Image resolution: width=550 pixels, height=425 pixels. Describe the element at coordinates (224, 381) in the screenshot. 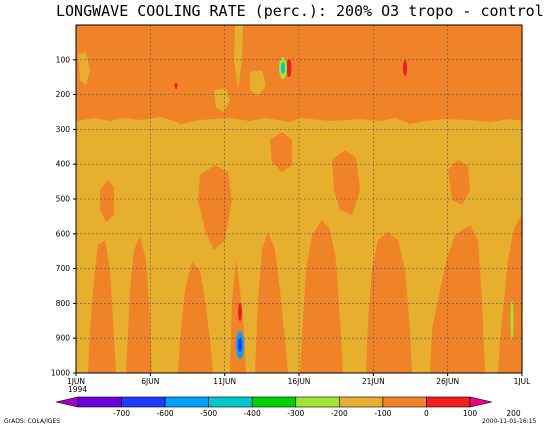

I see `x-tick-label: 11JUN` at that location.